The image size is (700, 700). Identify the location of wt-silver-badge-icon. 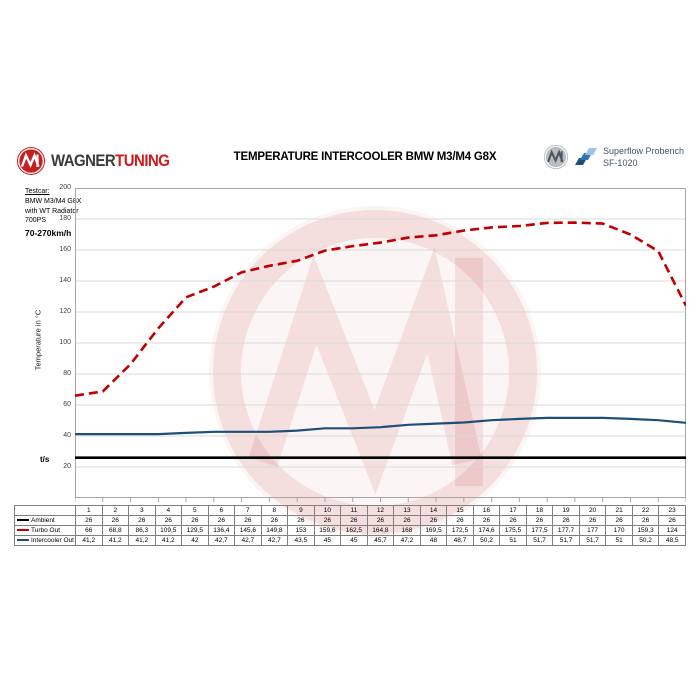
(556, 157).